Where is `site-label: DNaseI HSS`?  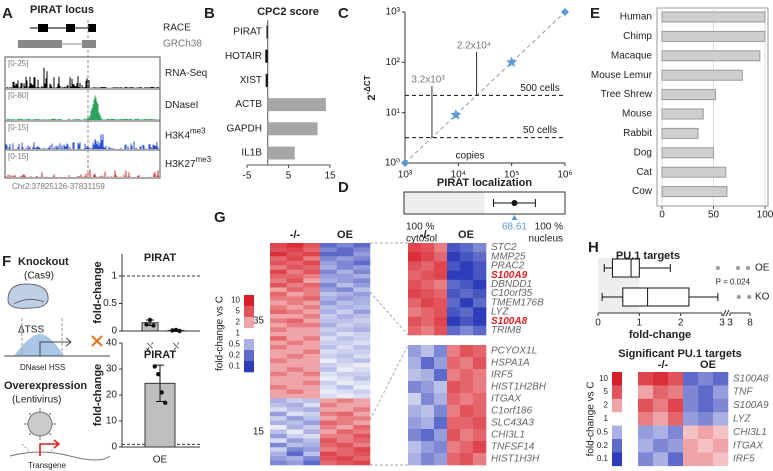 site-label: DNaseI HSS is located at coordinates (42, 367).